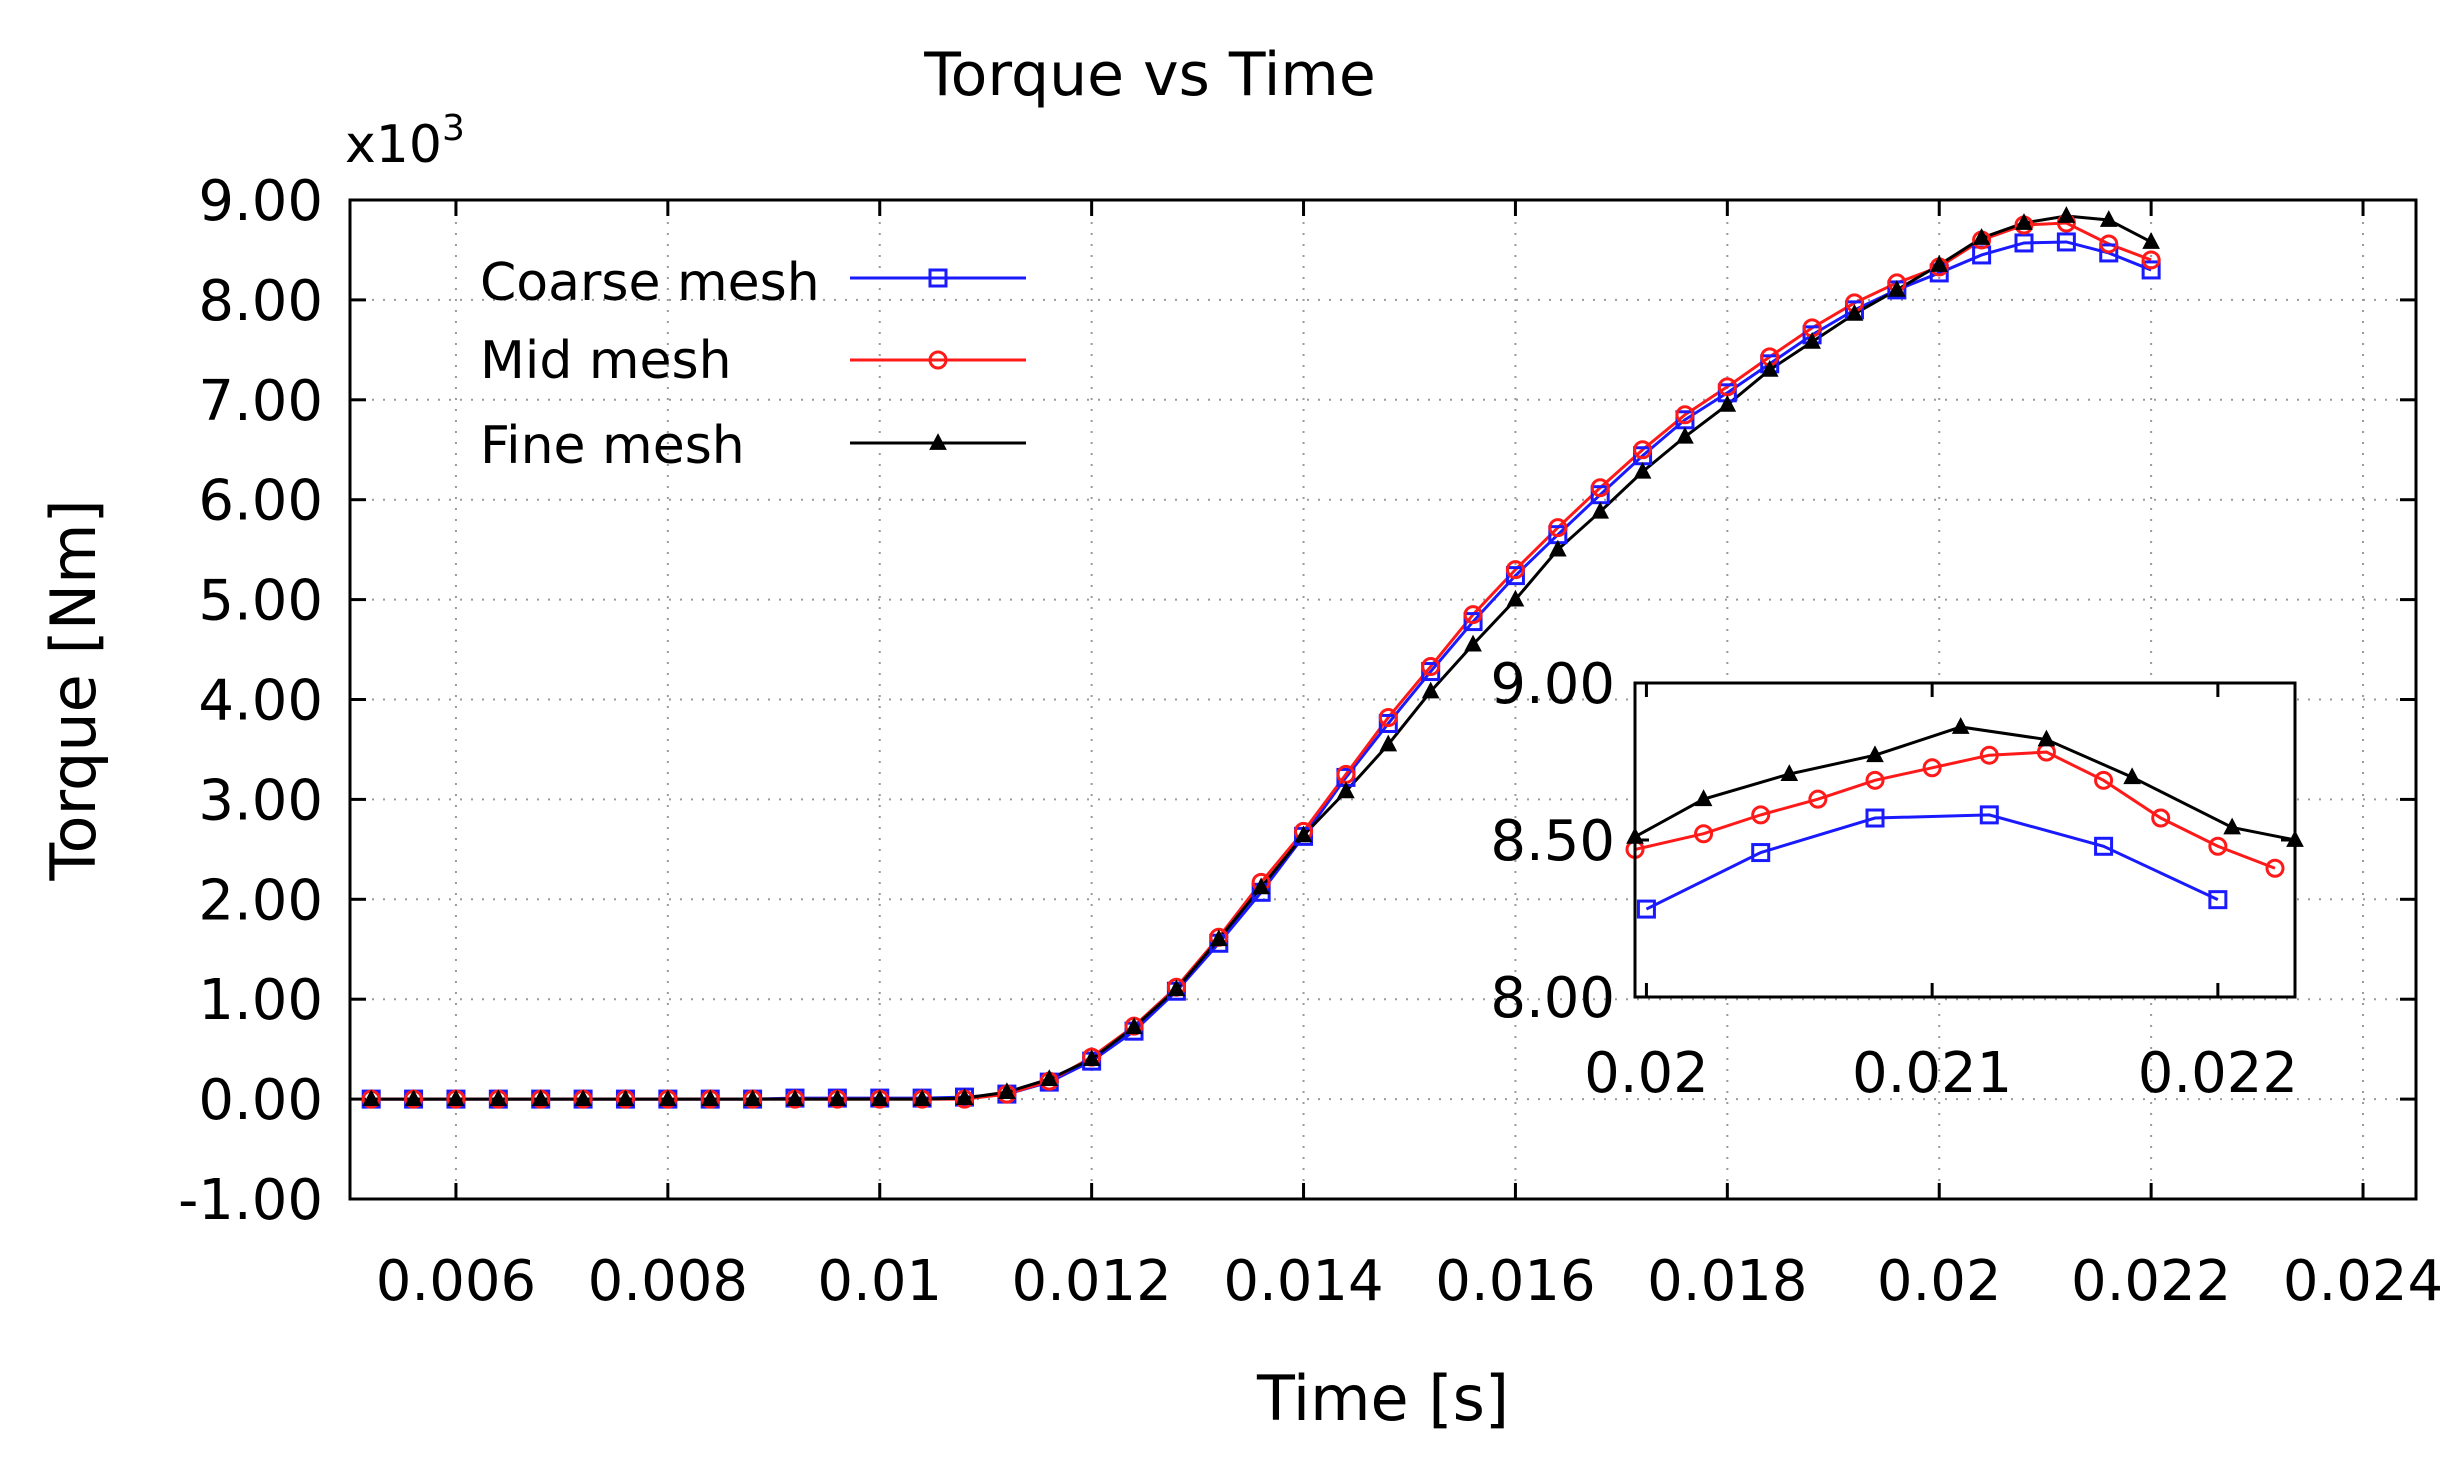 The width and height of the screenshot is (2449, 1463). I want to click on y-multiplier-base: x10, so click(393, 145).